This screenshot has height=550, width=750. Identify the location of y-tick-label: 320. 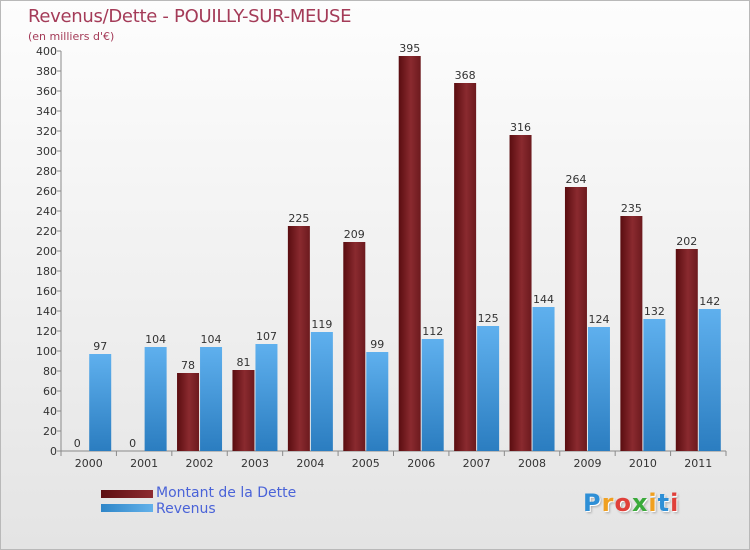
(46, 131).